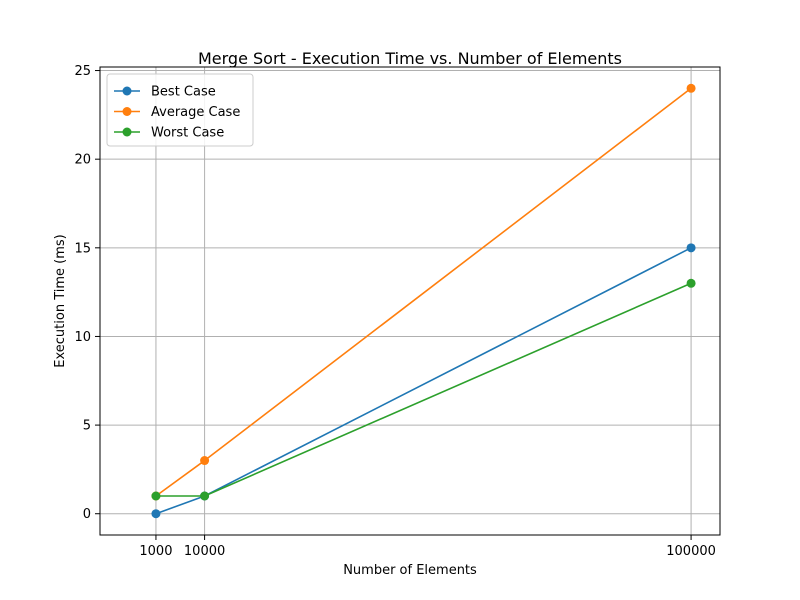  I want to click on y-tick-label: 5, so click(87, 426).